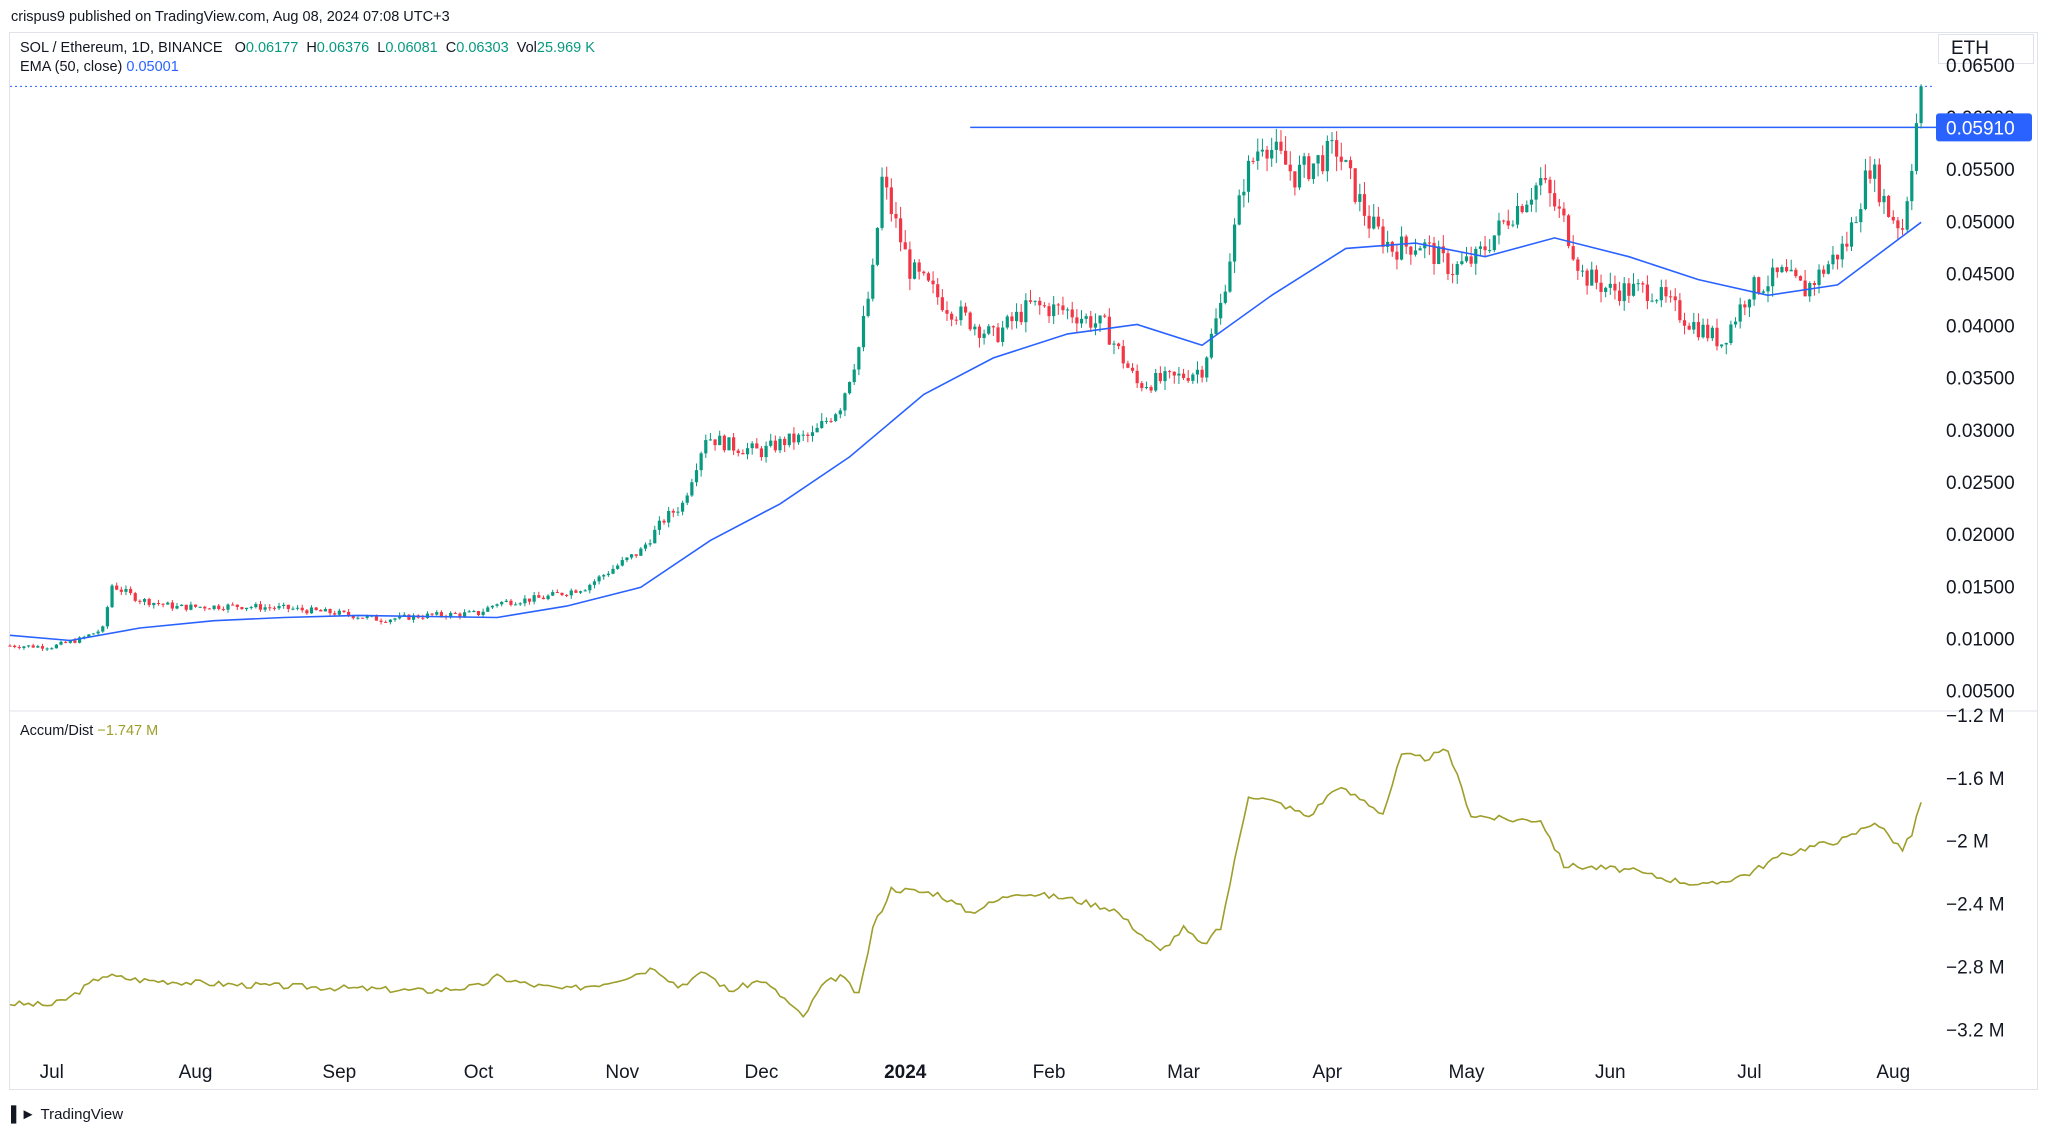 The height and width of the screenshot is (1136, 2048). I want to click on high-value: 0.06376, so click(343, 48).